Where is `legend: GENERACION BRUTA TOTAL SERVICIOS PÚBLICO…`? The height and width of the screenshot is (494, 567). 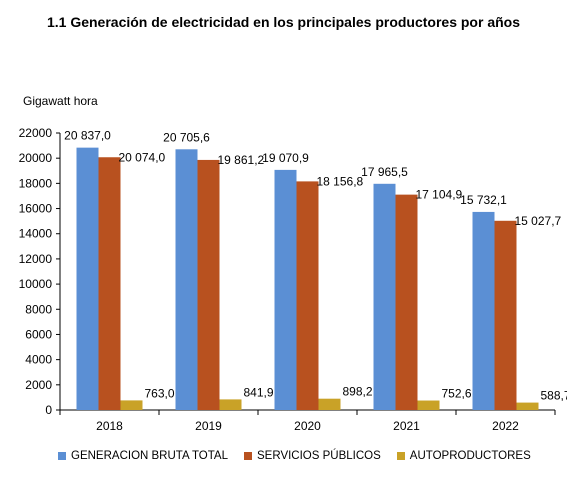 legend: GENERACION BRUTA TOTAL SERVICIOS PÚBLICO… is located at coordinates (294, 456).